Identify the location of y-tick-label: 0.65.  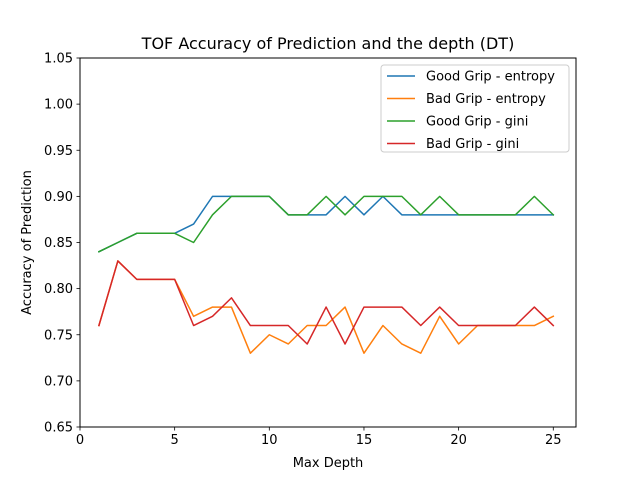
(58, 428).